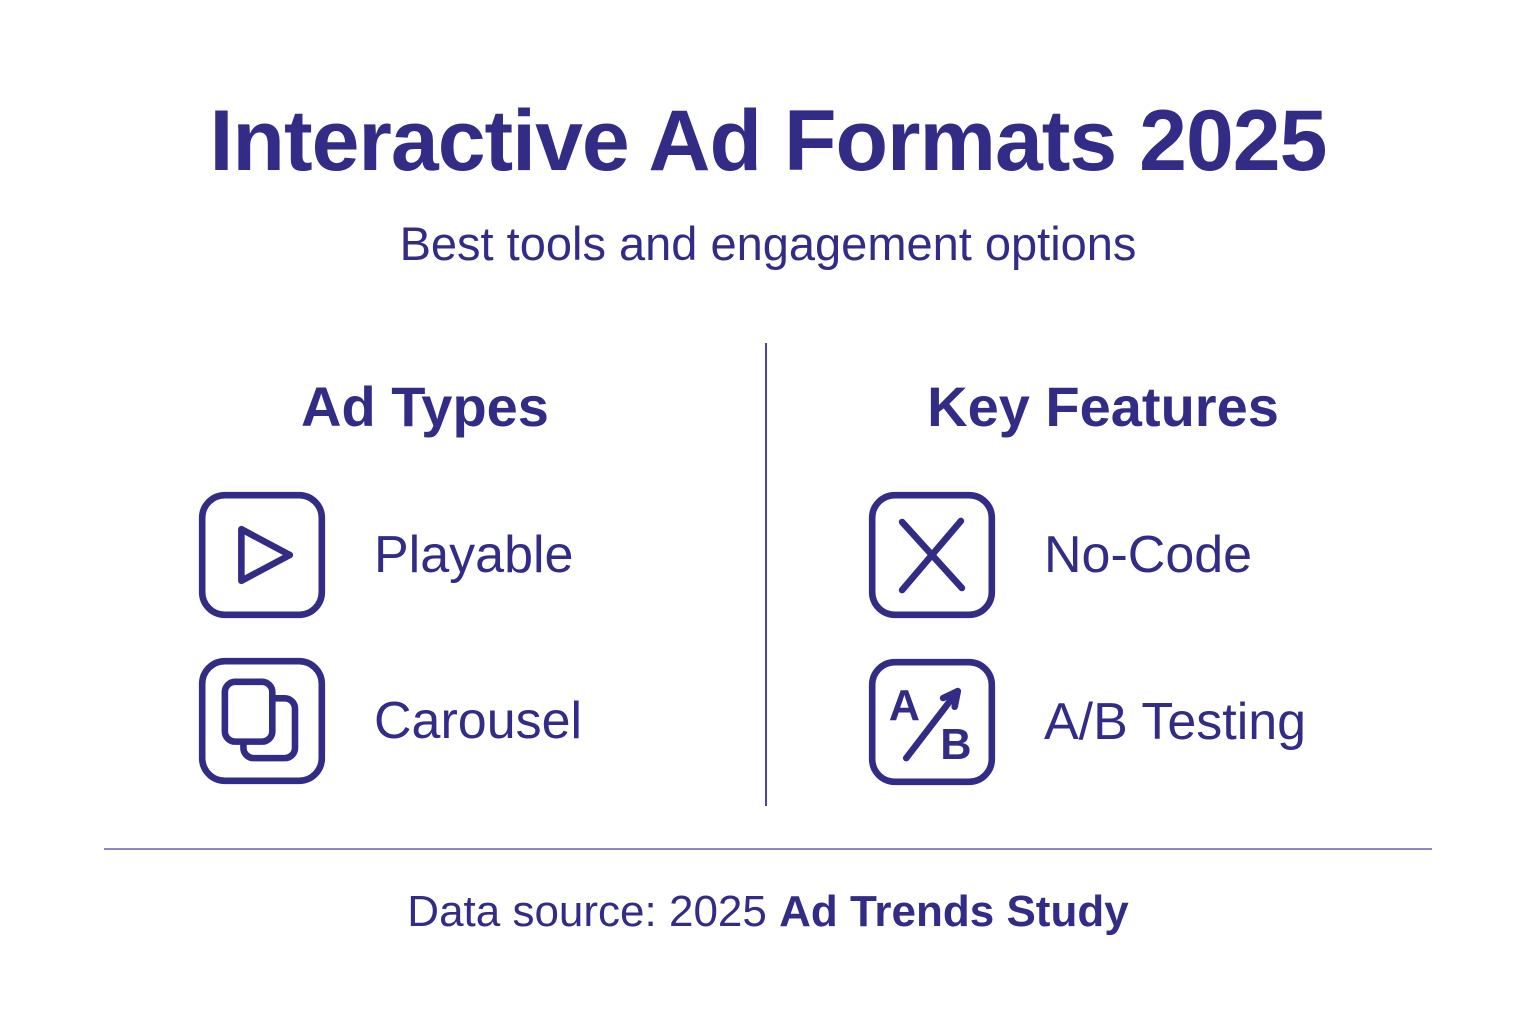  I want to click on data-source-prefix: Data source: 2025, so click(587, 911).